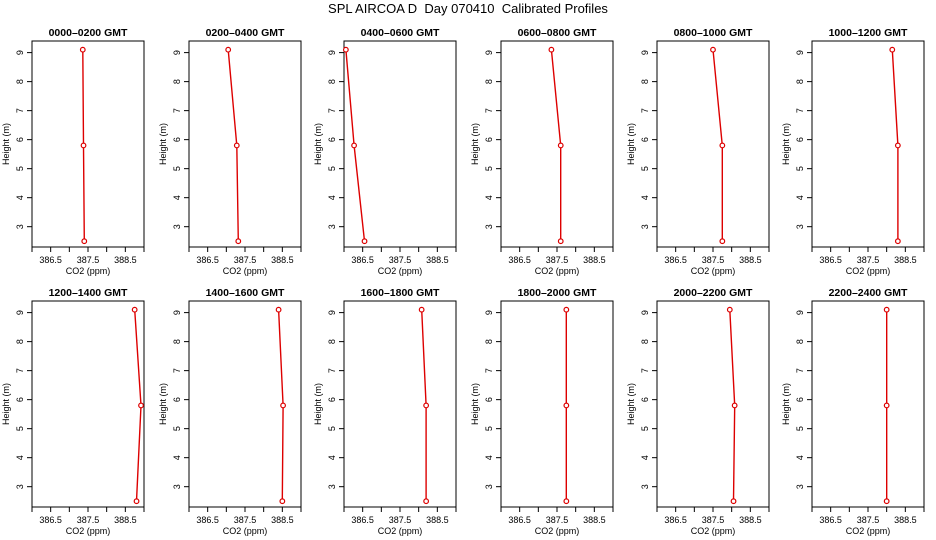 The image size is (936, 540). Describe the element at coordinates (713, 293) in the screenshot. I see `panel-title: 2000–2200 GMT` at that location.